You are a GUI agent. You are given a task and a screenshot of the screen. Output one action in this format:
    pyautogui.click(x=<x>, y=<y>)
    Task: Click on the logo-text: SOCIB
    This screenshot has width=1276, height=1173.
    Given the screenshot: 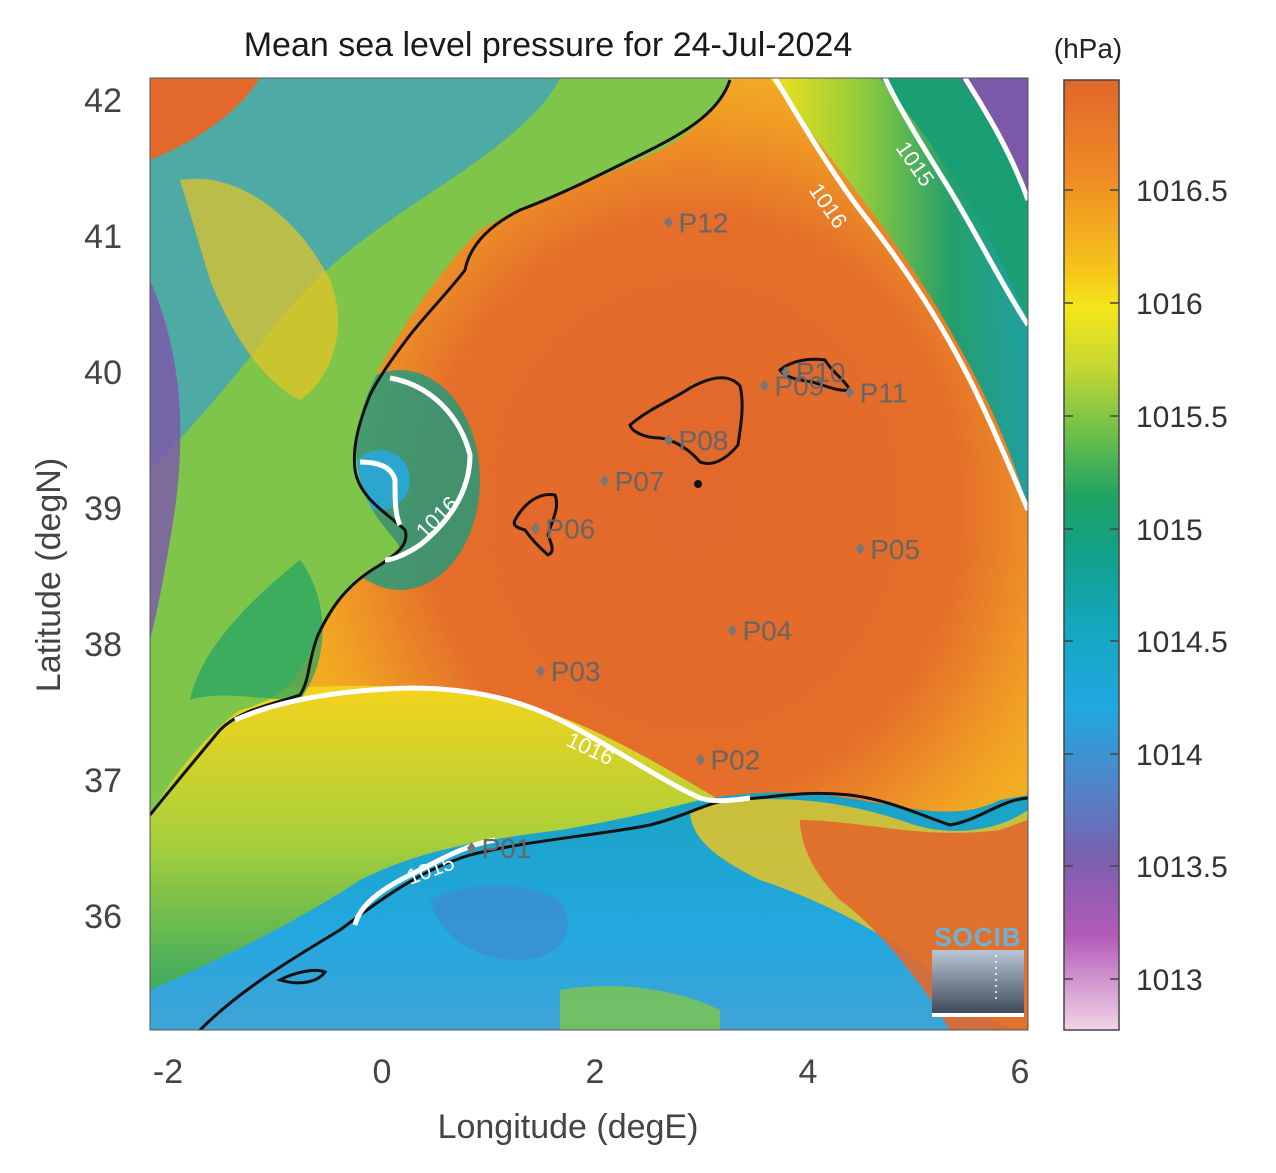 What is the action you would take?
    pyautogui.click(x=977, y=937)
    